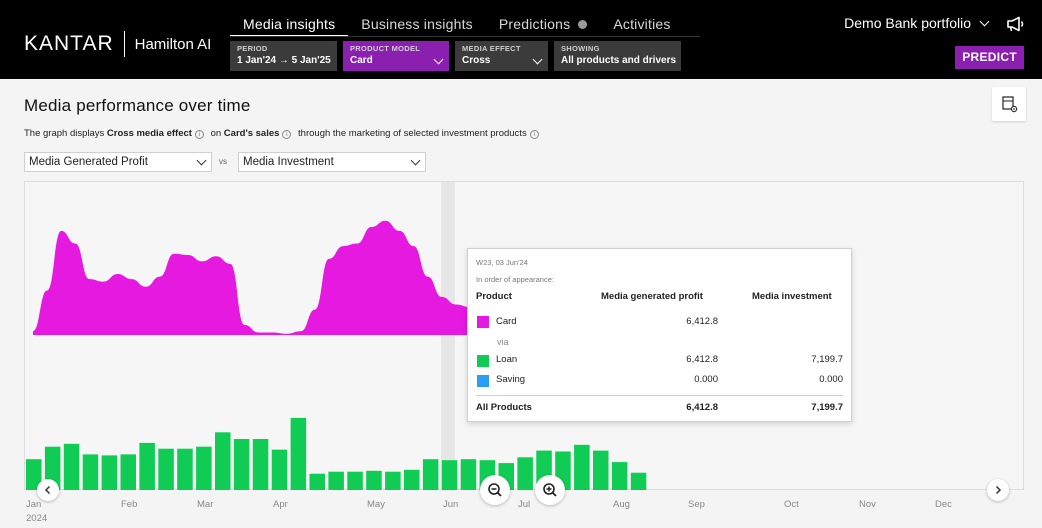 The width and height of the screenshot is (1042, 528). Describe the element at coordinates (619, 60) in the screenshot. I see `showing-filter-value: All products and drivers` at that location.